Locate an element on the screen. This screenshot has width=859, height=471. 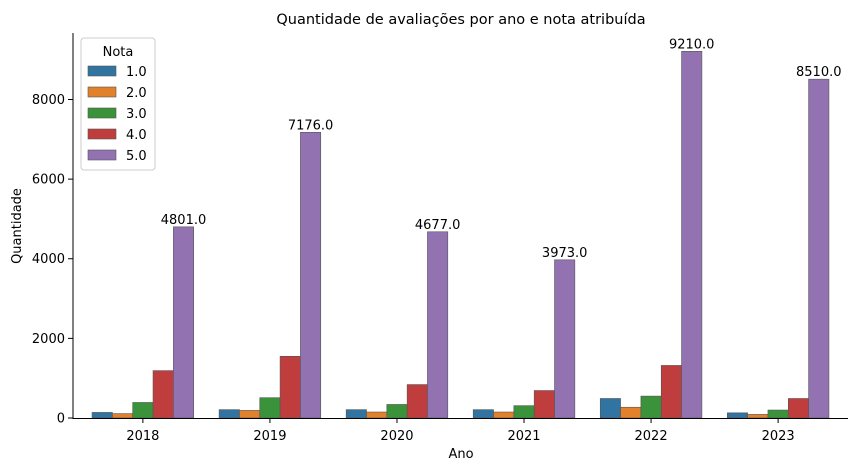
y-axis-label: Quantidade is located at coordinates (17, 226).